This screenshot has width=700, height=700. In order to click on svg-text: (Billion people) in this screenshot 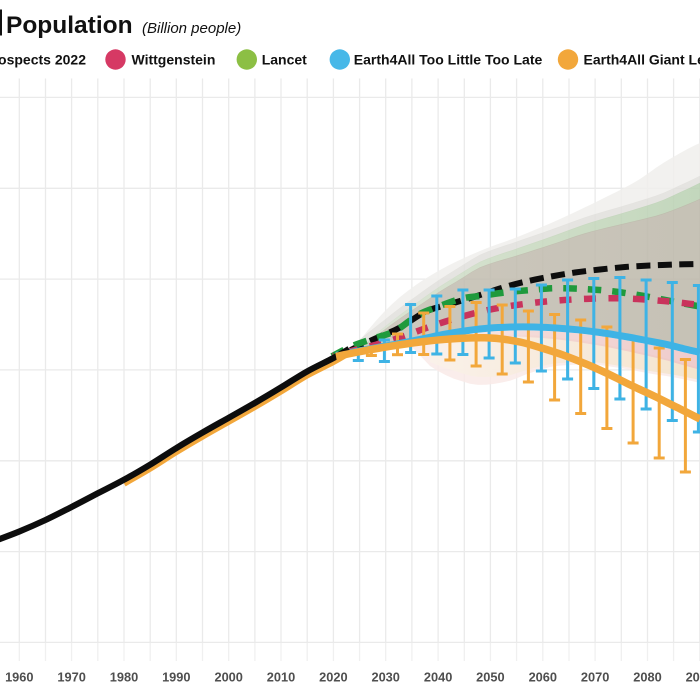, I will do `click(191, 28)`.